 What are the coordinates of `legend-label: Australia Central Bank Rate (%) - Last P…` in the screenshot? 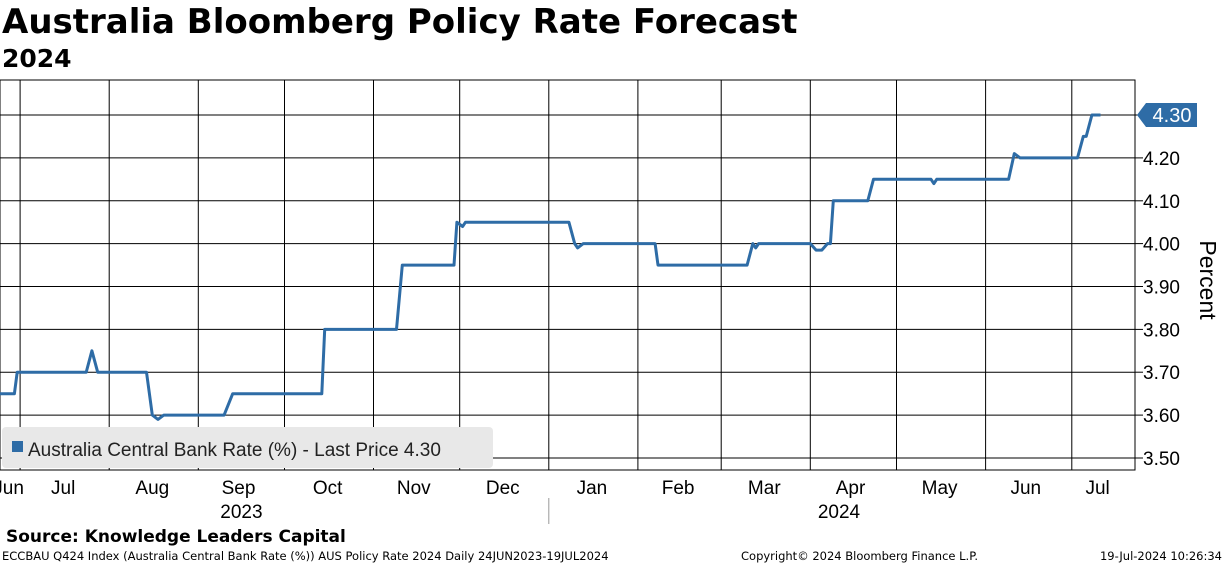 It's located at (234, 450).